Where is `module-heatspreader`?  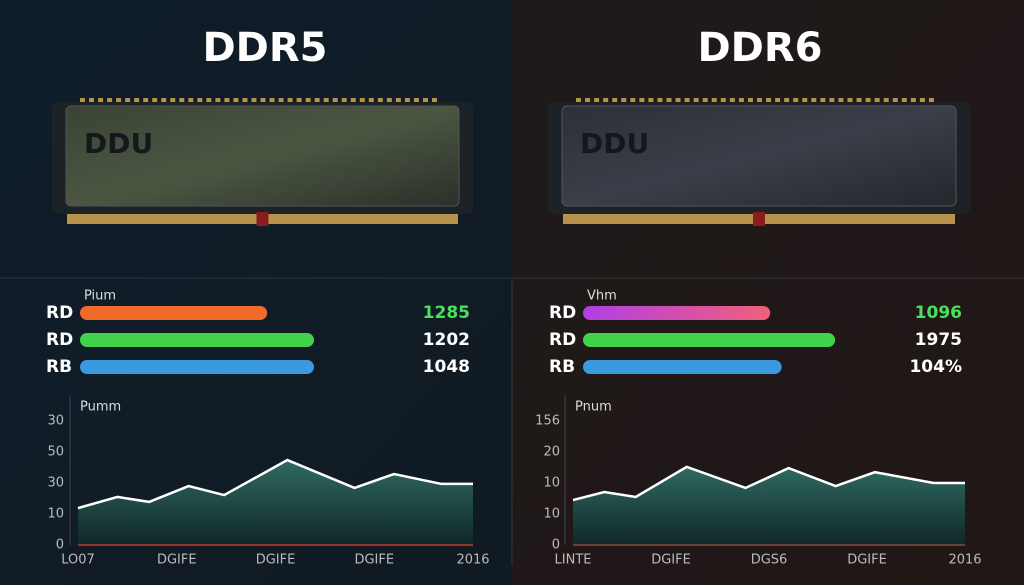 module-heatspreader is located at coordinates (759, 156).